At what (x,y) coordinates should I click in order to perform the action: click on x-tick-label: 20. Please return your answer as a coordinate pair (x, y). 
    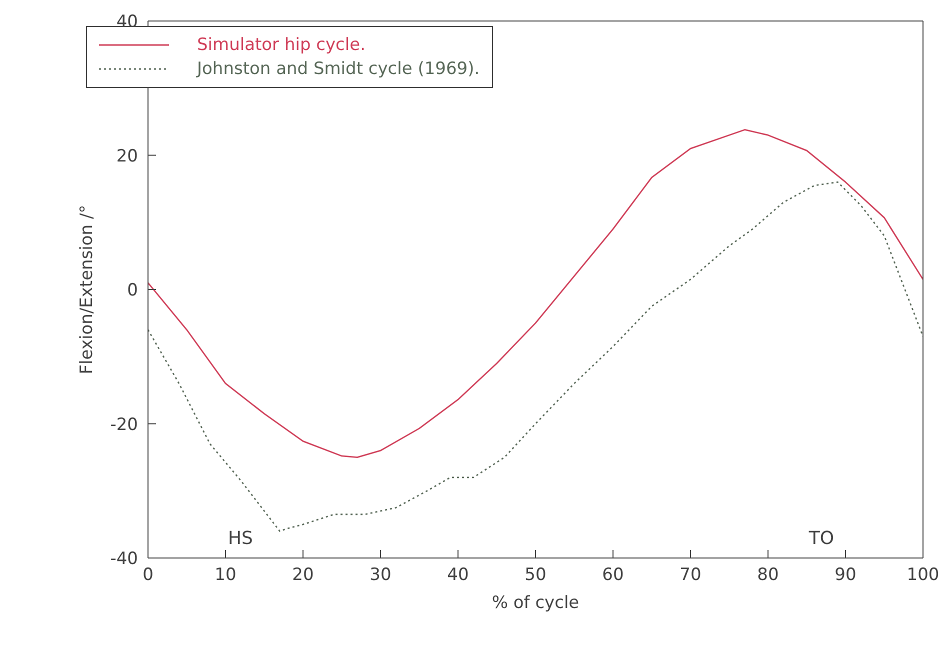
    Looking at the image, I should click on (303, 575).